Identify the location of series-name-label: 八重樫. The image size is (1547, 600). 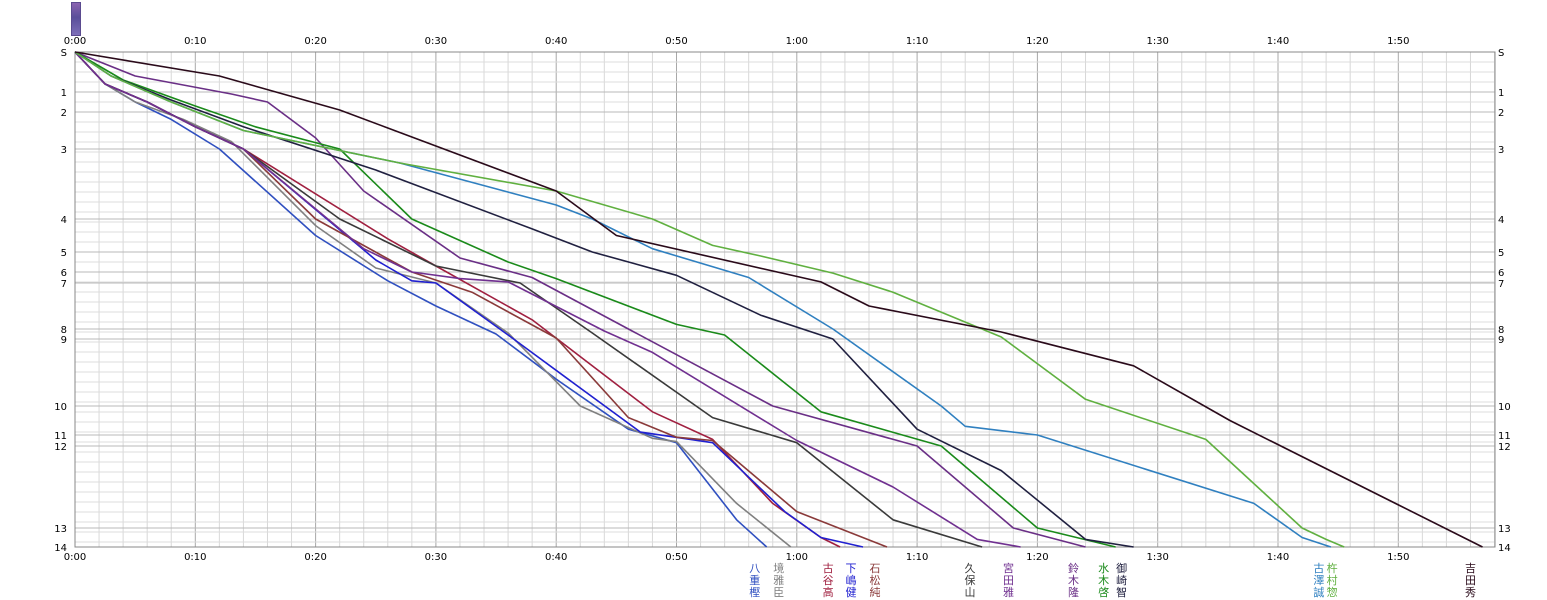
(754, 580).